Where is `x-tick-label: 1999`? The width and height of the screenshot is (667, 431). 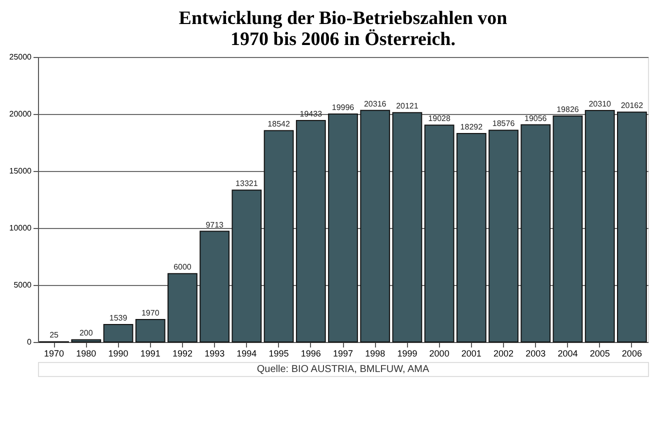 x-tick-label: 1999 is located at coordinates (407, 353).